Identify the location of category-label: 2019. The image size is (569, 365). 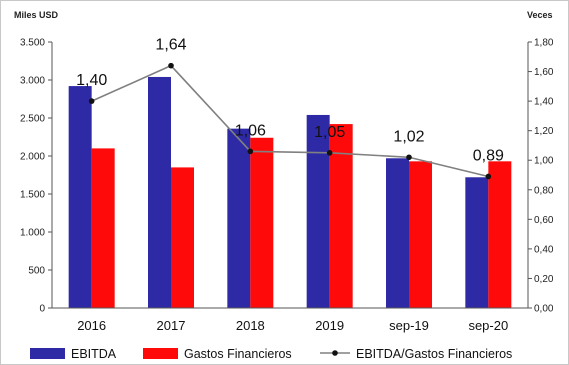
(329, 325).